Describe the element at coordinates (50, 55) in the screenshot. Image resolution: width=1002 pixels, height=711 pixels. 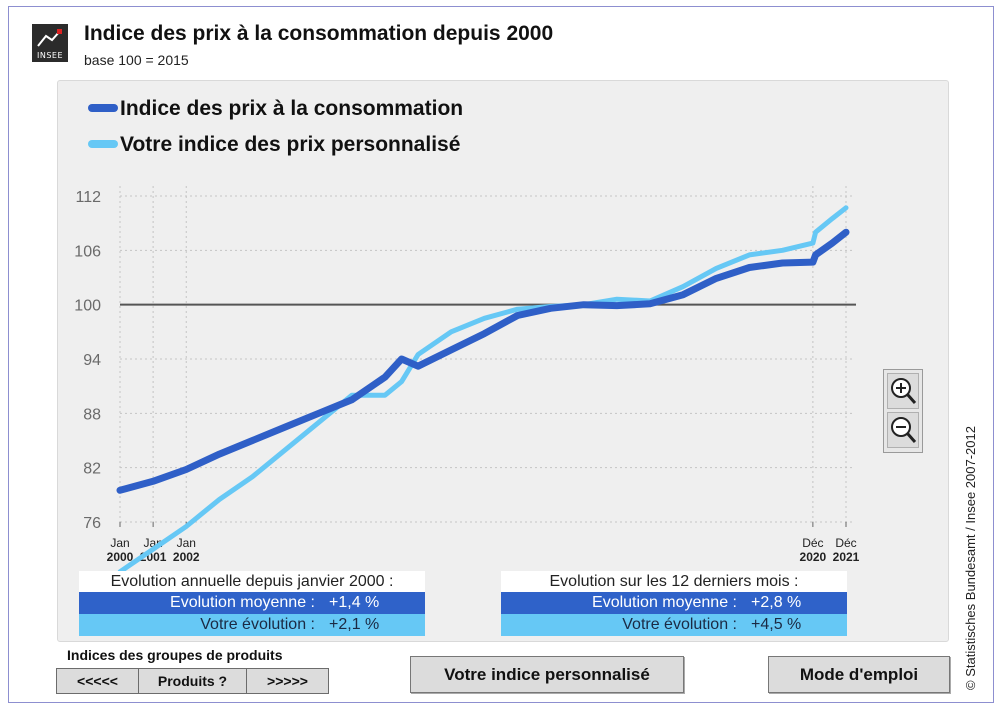
I see `logo-text: INSEE` at that location.